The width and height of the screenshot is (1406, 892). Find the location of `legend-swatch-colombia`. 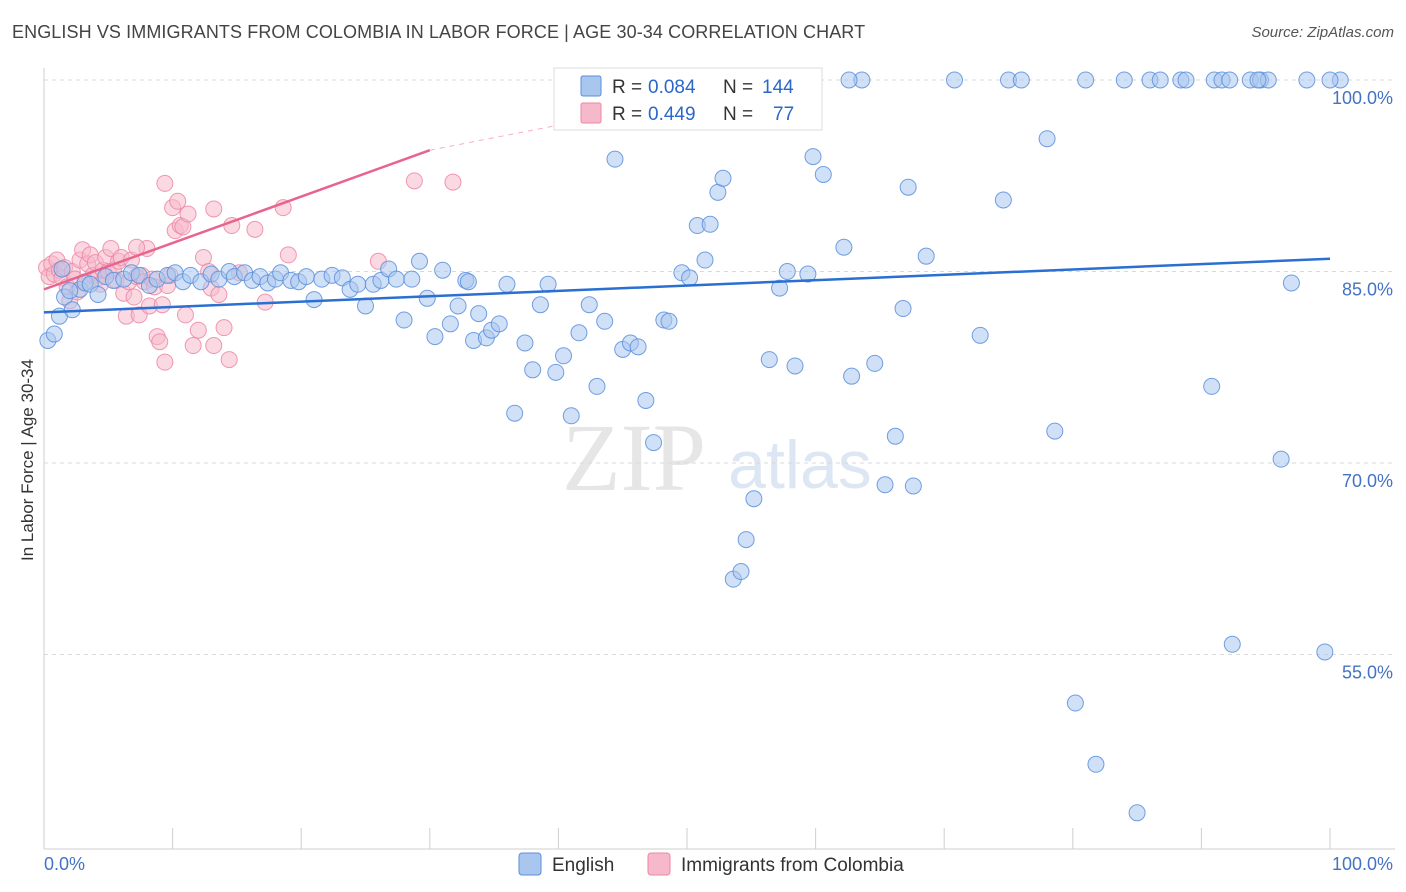

legend-swatch-colombia is located at coordinates (591, 113).